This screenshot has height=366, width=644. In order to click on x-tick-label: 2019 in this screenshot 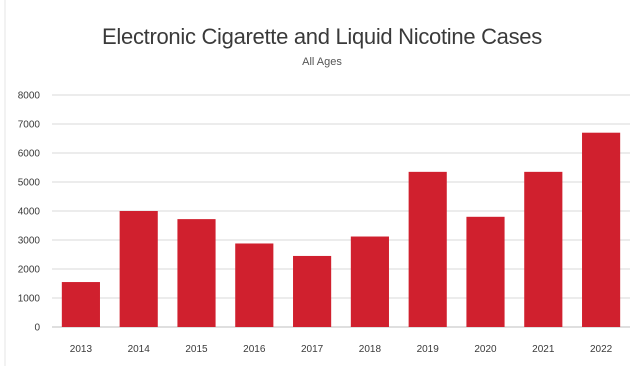, I will do `click(428, 349)`.